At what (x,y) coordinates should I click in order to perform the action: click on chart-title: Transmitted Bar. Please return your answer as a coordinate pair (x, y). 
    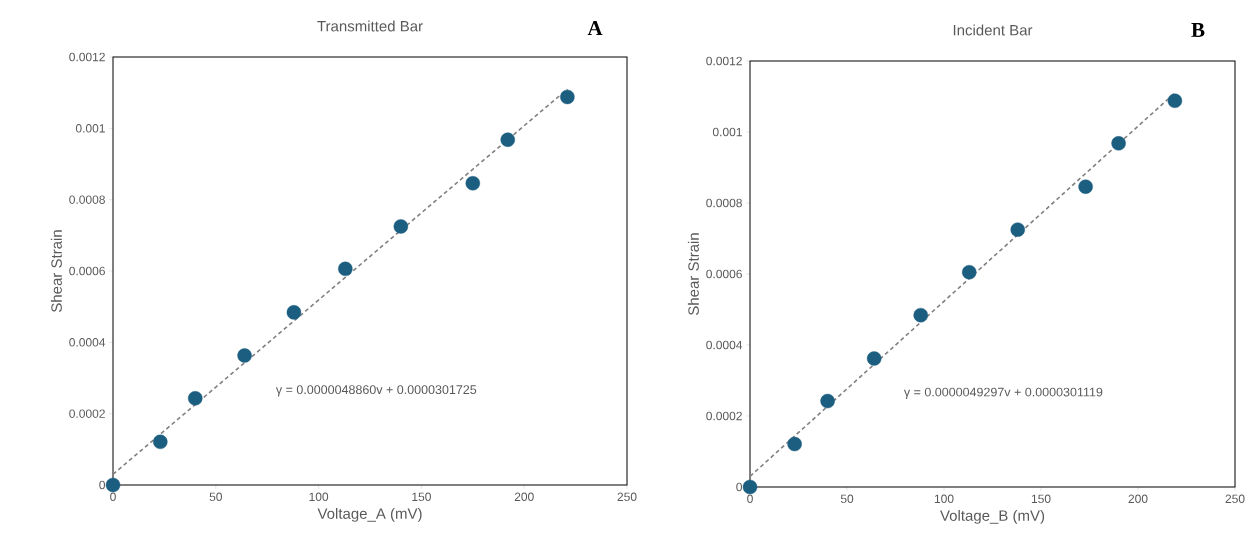
    Looking at the image, I should click on (370, 26).